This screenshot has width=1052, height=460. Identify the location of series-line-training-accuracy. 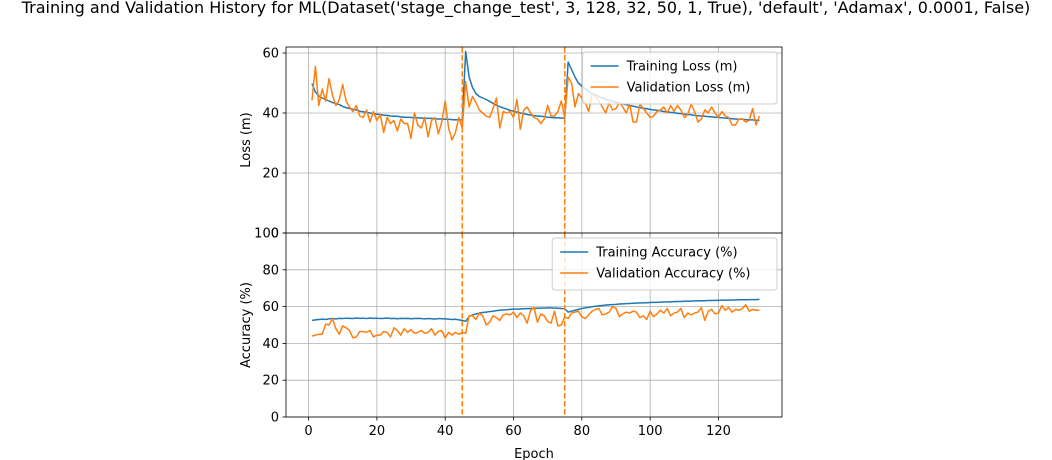
(535, 310).